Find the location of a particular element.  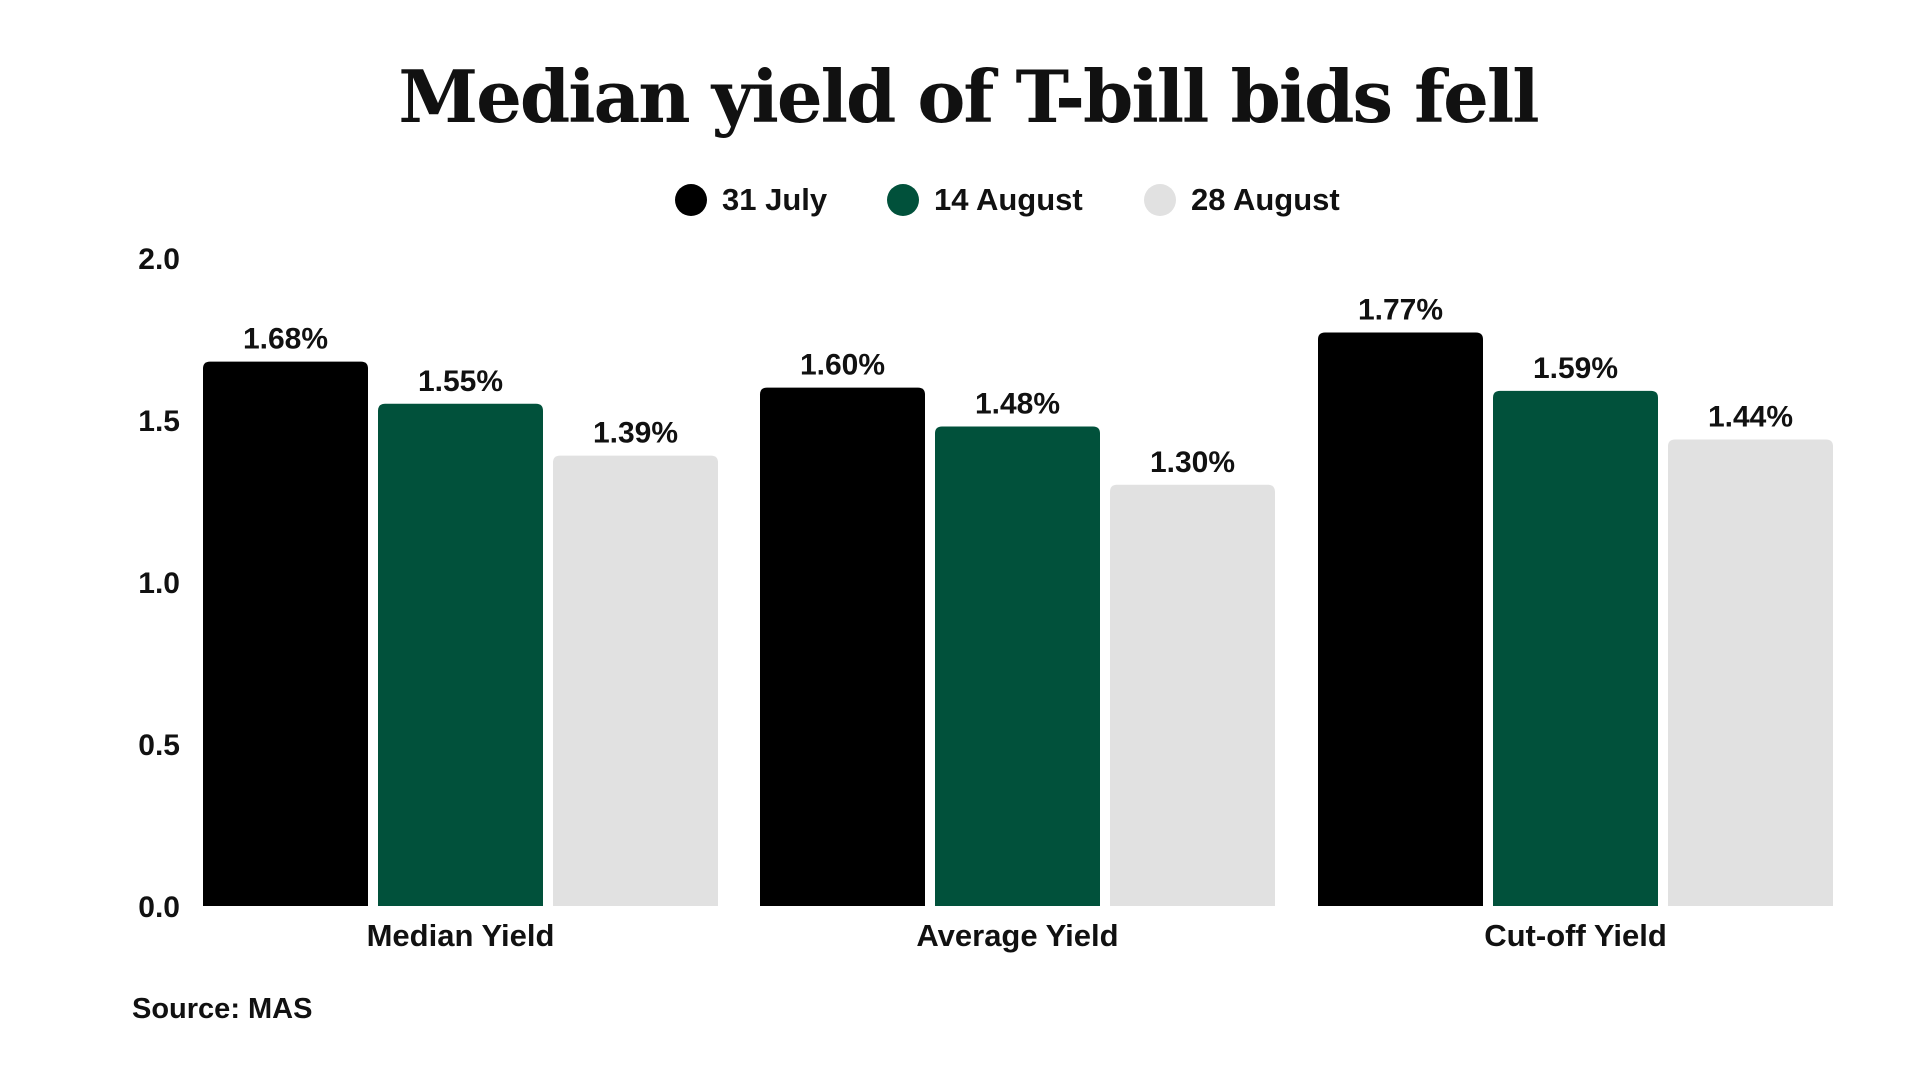

bar-median-yield-14-august is located at coordinates (460, 654).